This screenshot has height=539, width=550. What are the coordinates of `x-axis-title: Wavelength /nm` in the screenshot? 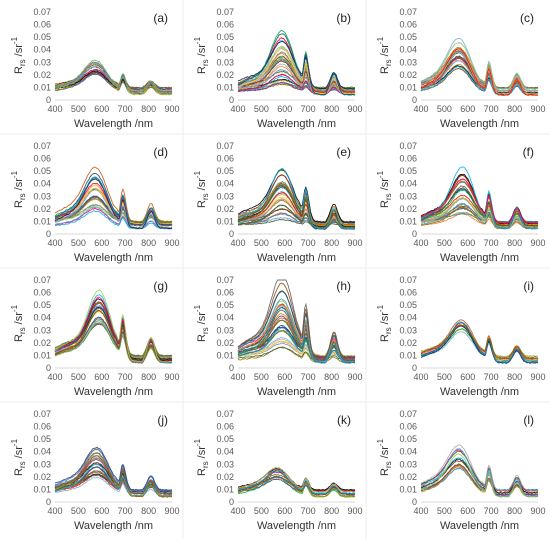 It's located at (113, 258).